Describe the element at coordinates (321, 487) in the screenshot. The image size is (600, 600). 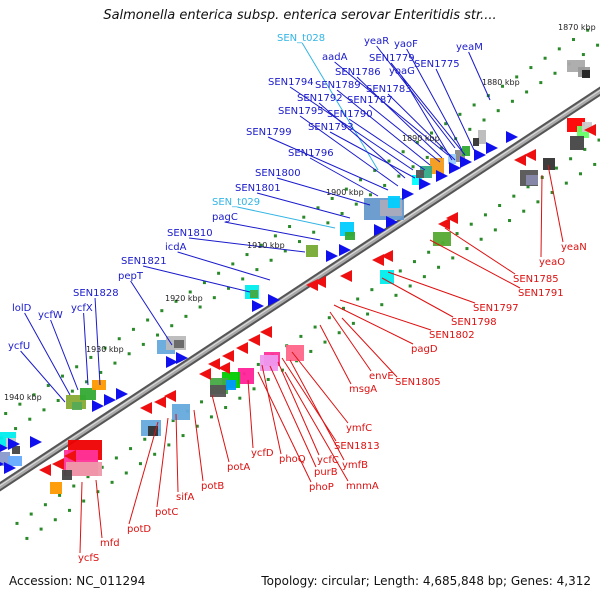
I see `gene-label-phop: phoP` at that location.